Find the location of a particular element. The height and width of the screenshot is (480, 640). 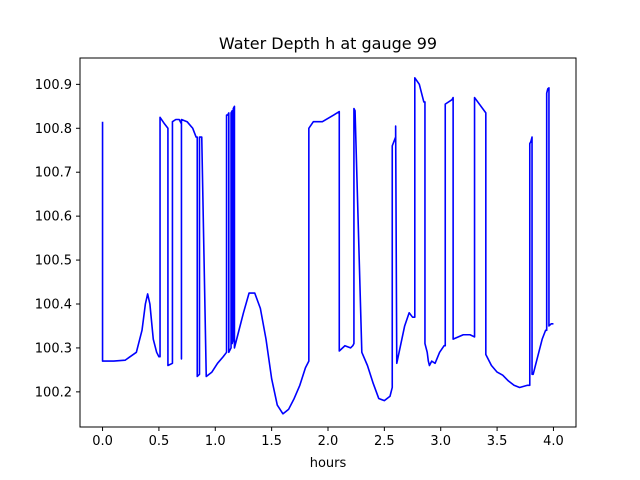

y-tick-label: 100.5 is located at coordinates (53, 261).